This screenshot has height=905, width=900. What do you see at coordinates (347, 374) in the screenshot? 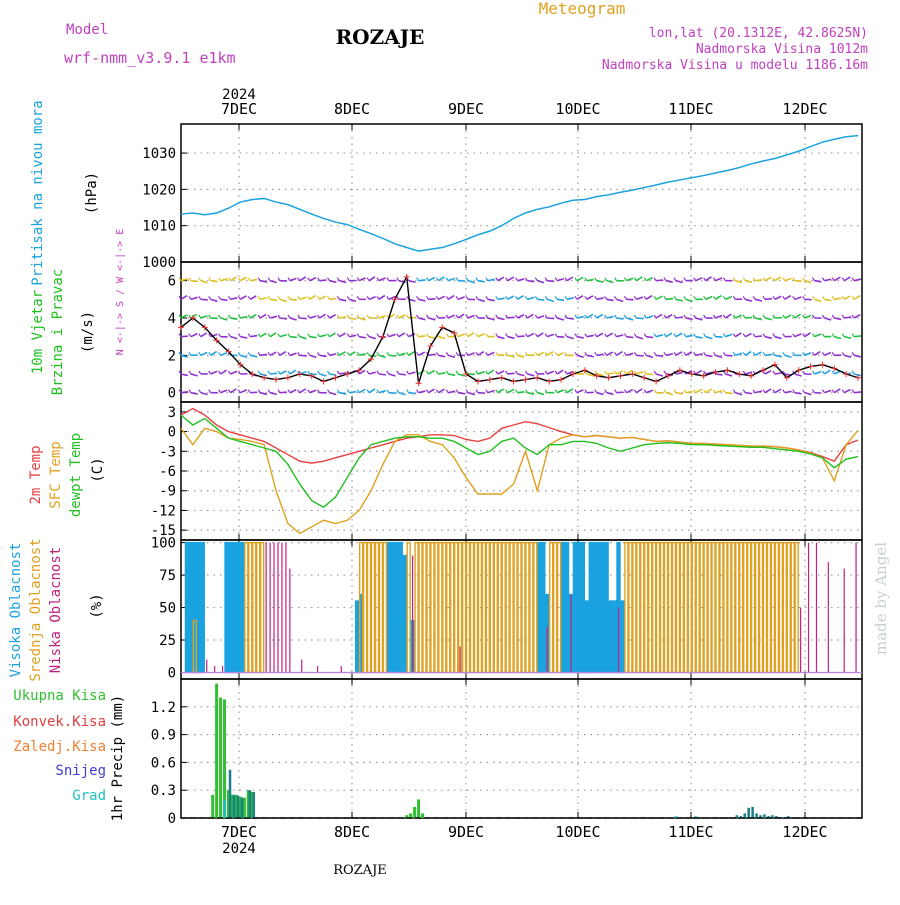
I see `wind-dir-marker` at bounding box center [347, 374].